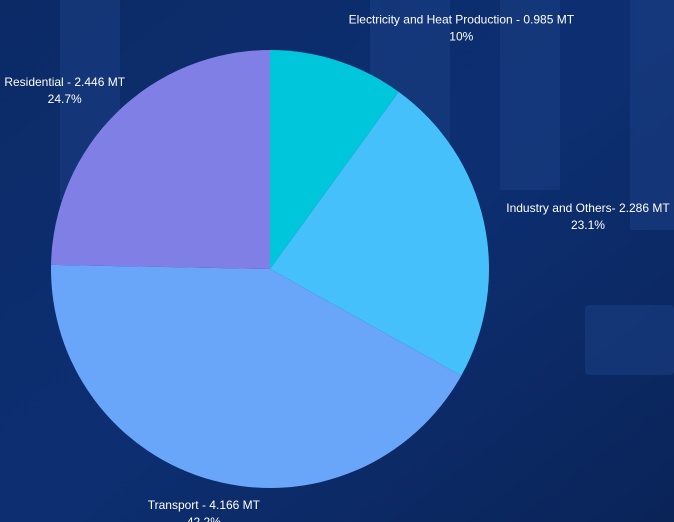 The width and height of the screenshot is (674, 522). Describe the element at coordinates (588, 208) in the screenshot. I see `slice-label: Industry and Others- 2.286 MT` at that location.